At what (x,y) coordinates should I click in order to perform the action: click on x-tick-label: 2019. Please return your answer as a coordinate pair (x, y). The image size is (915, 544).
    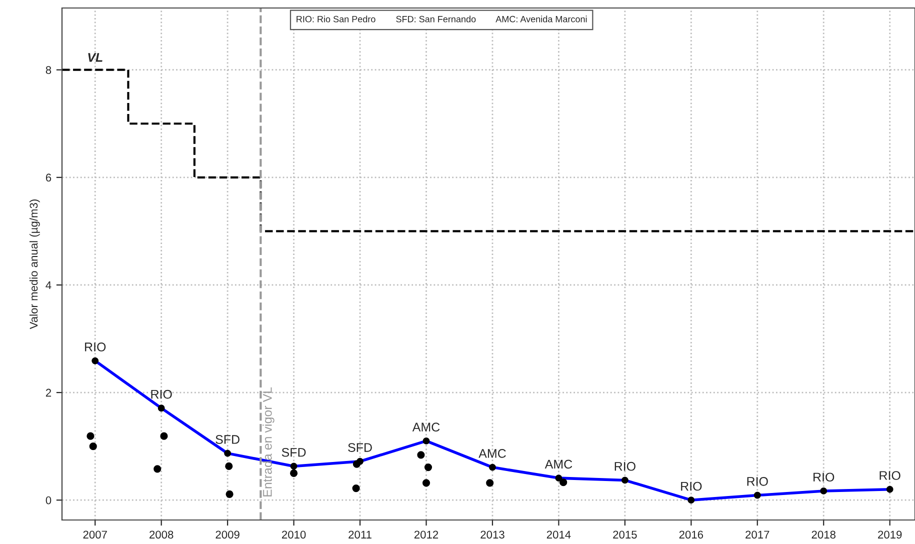
    Looking at the image, I should click on (890, 534).